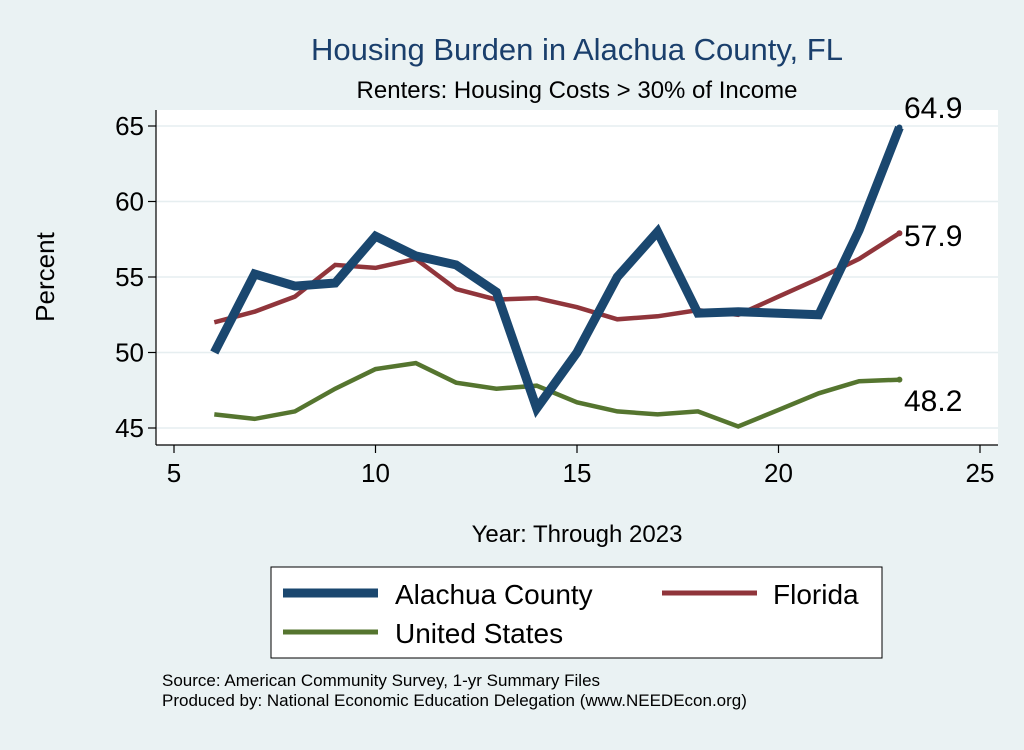 This screenshot has width=1024, height=750. I want to click on x-tick-label: 25, so click(980, 473).